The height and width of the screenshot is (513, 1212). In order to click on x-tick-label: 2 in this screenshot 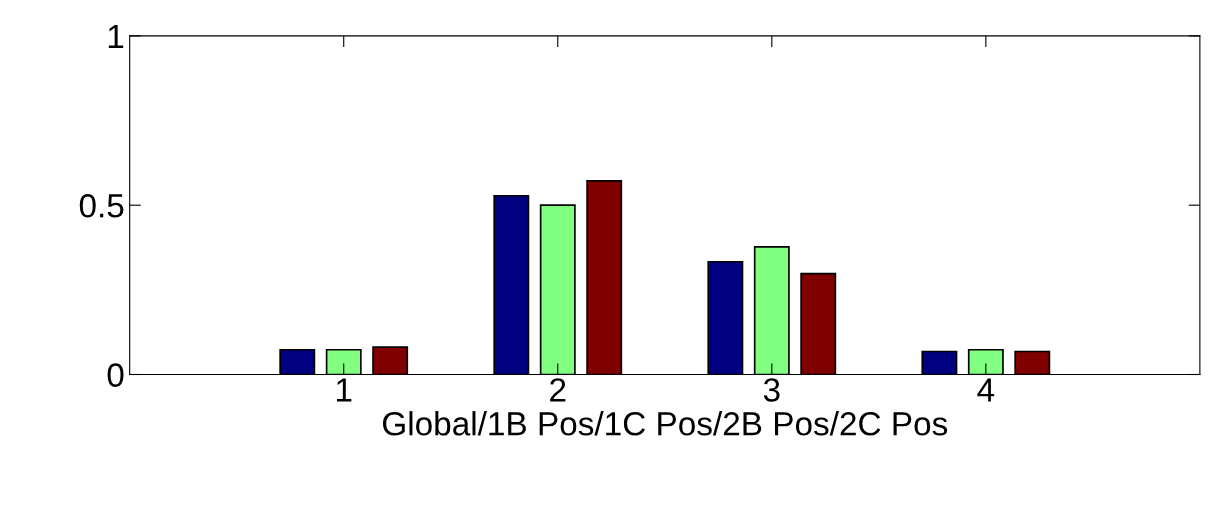, I will do `click(558, 390)`.